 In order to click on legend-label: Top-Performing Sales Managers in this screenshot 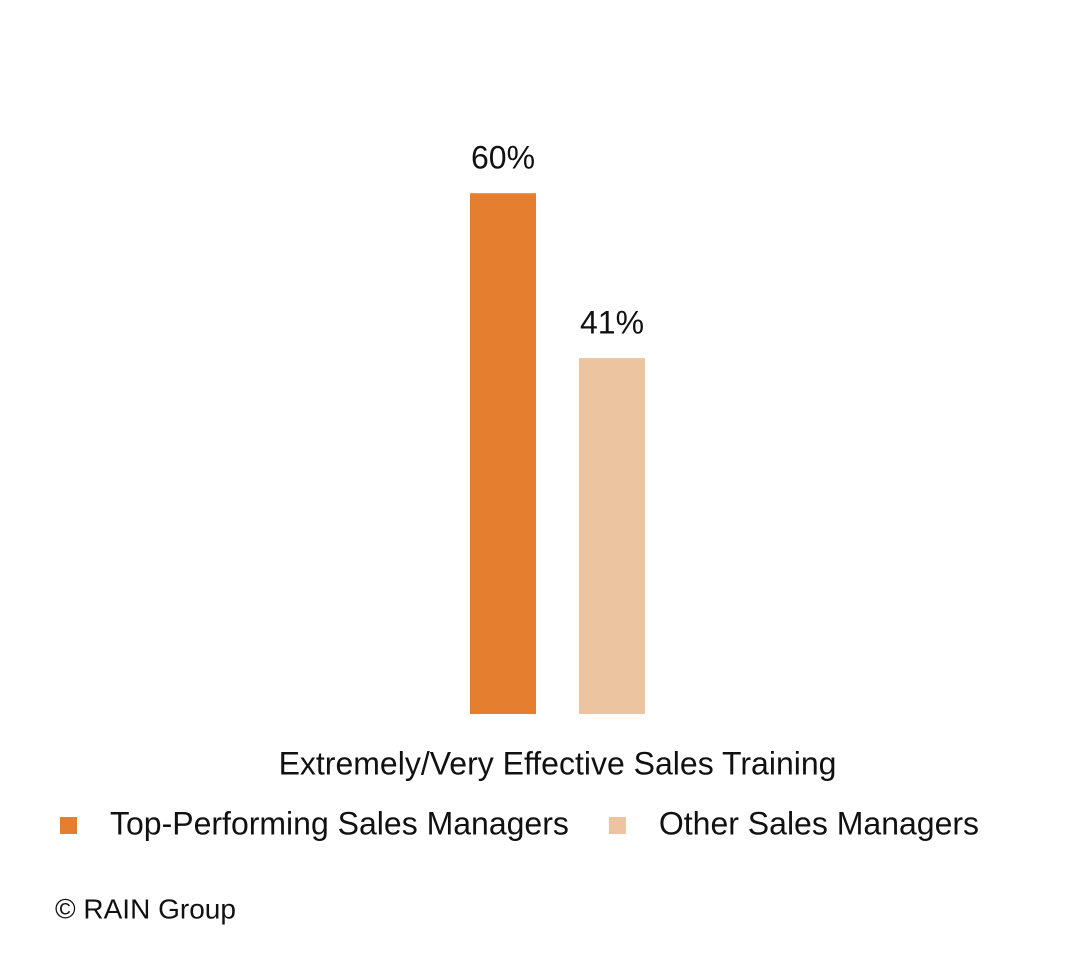, I will do `click(339, 823)`.